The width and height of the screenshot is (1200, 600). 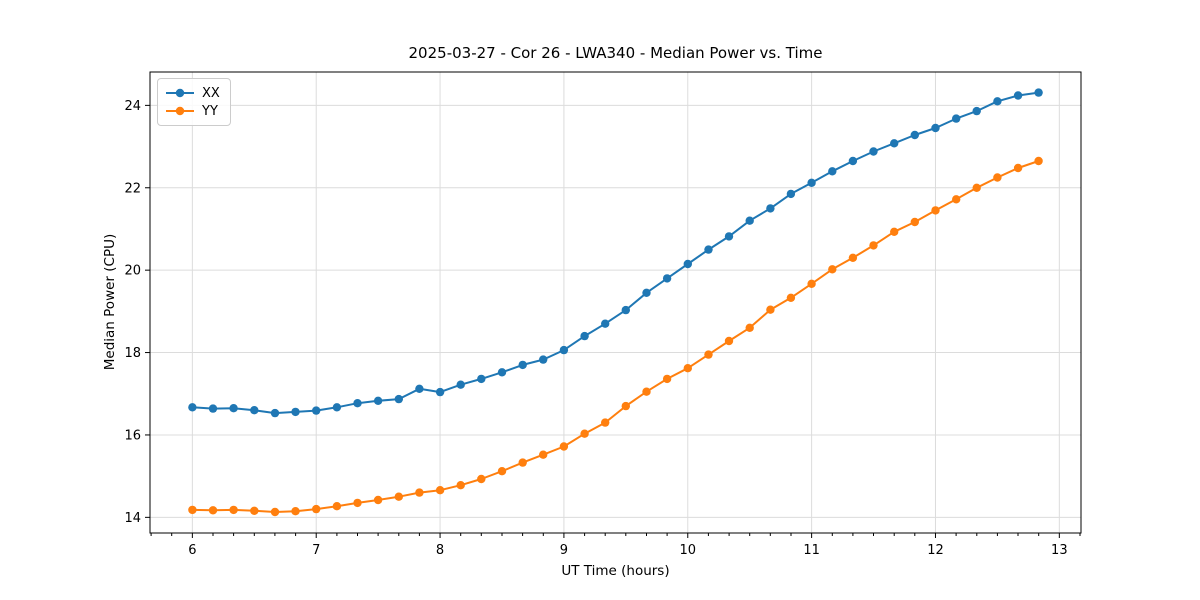 I want to click on y-tick-label: 24, so click(x=132, y=106).